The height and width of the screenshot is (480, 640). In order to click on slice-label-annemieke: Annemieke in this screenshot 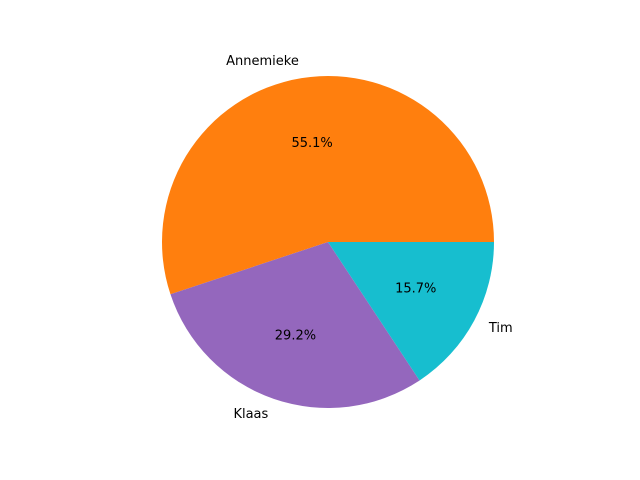, I will do `click(262, 61)`.